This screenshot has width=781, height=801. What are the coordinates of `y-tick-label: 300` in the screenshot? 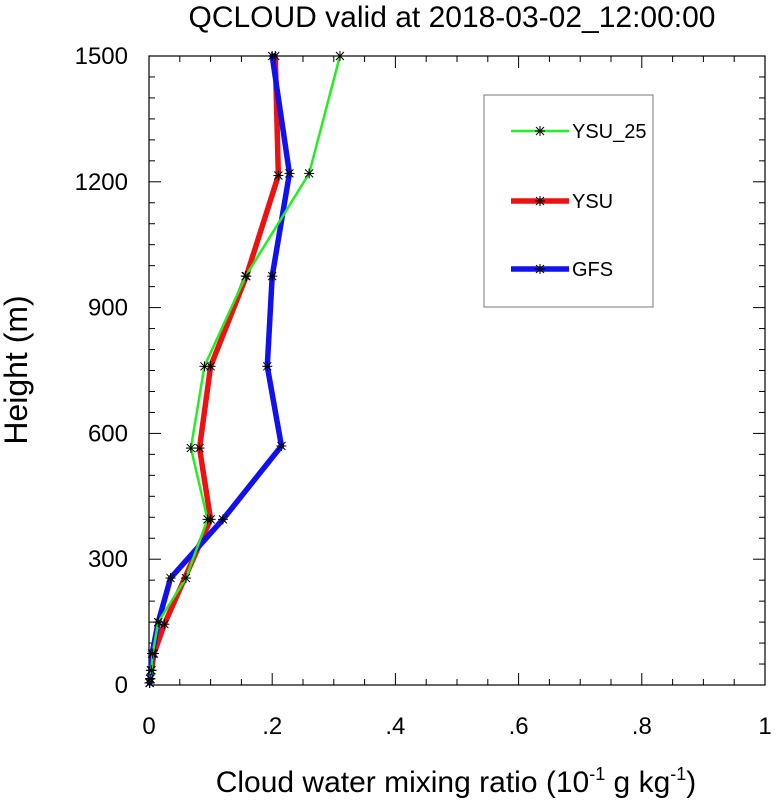 It's located at (108, 559).